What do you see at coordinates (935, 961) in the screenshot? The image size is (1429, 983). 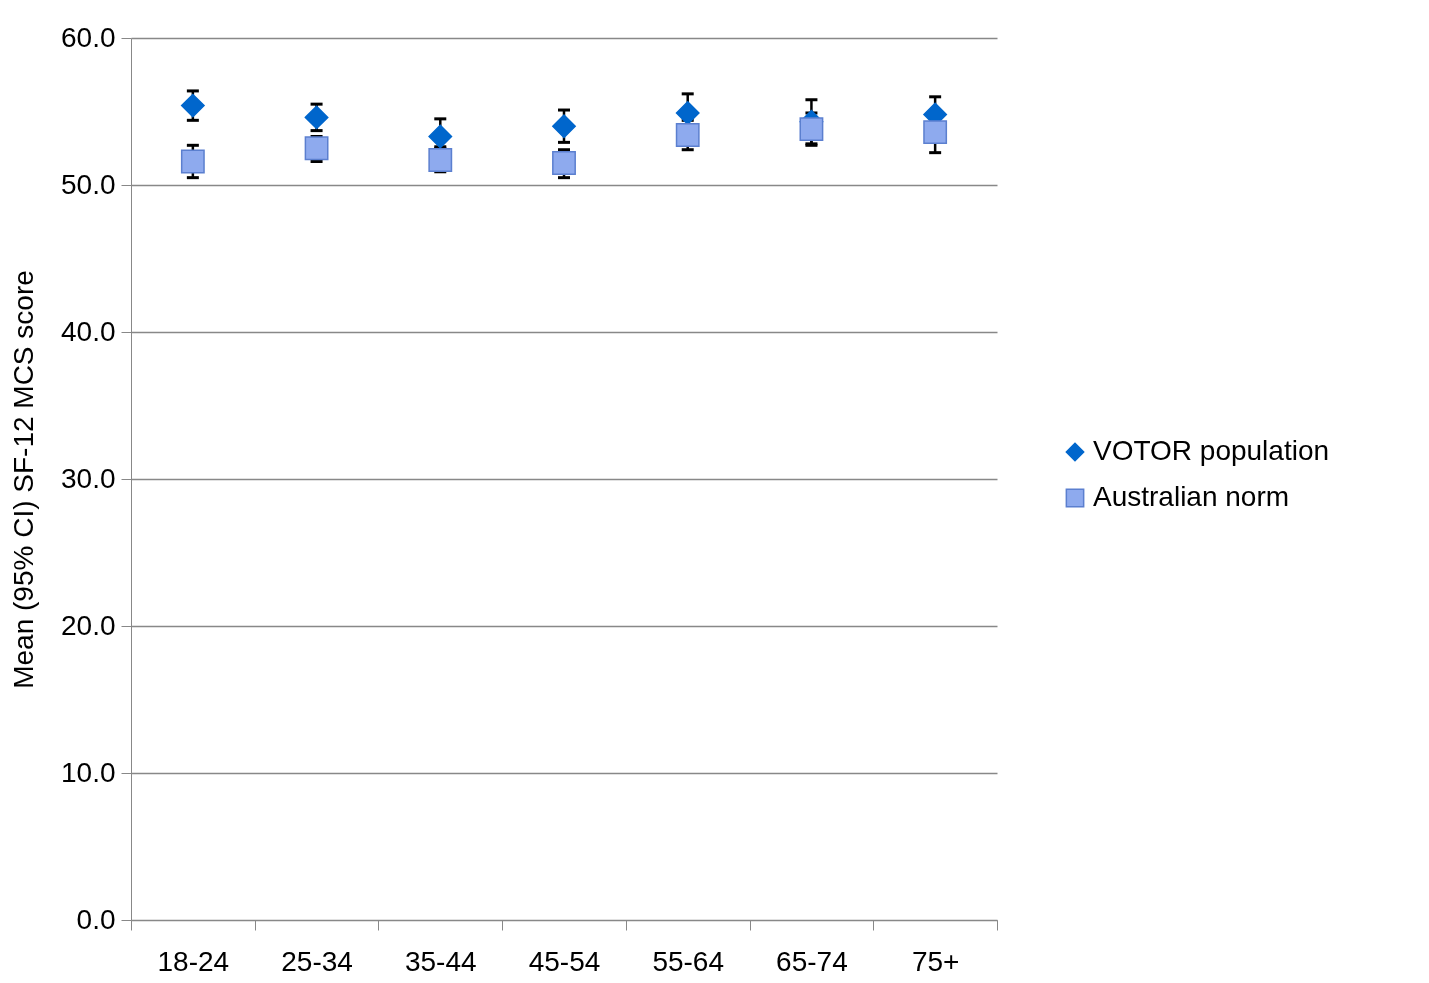 I see `x-tick-label: 75+` at bounding box center [935, 961].